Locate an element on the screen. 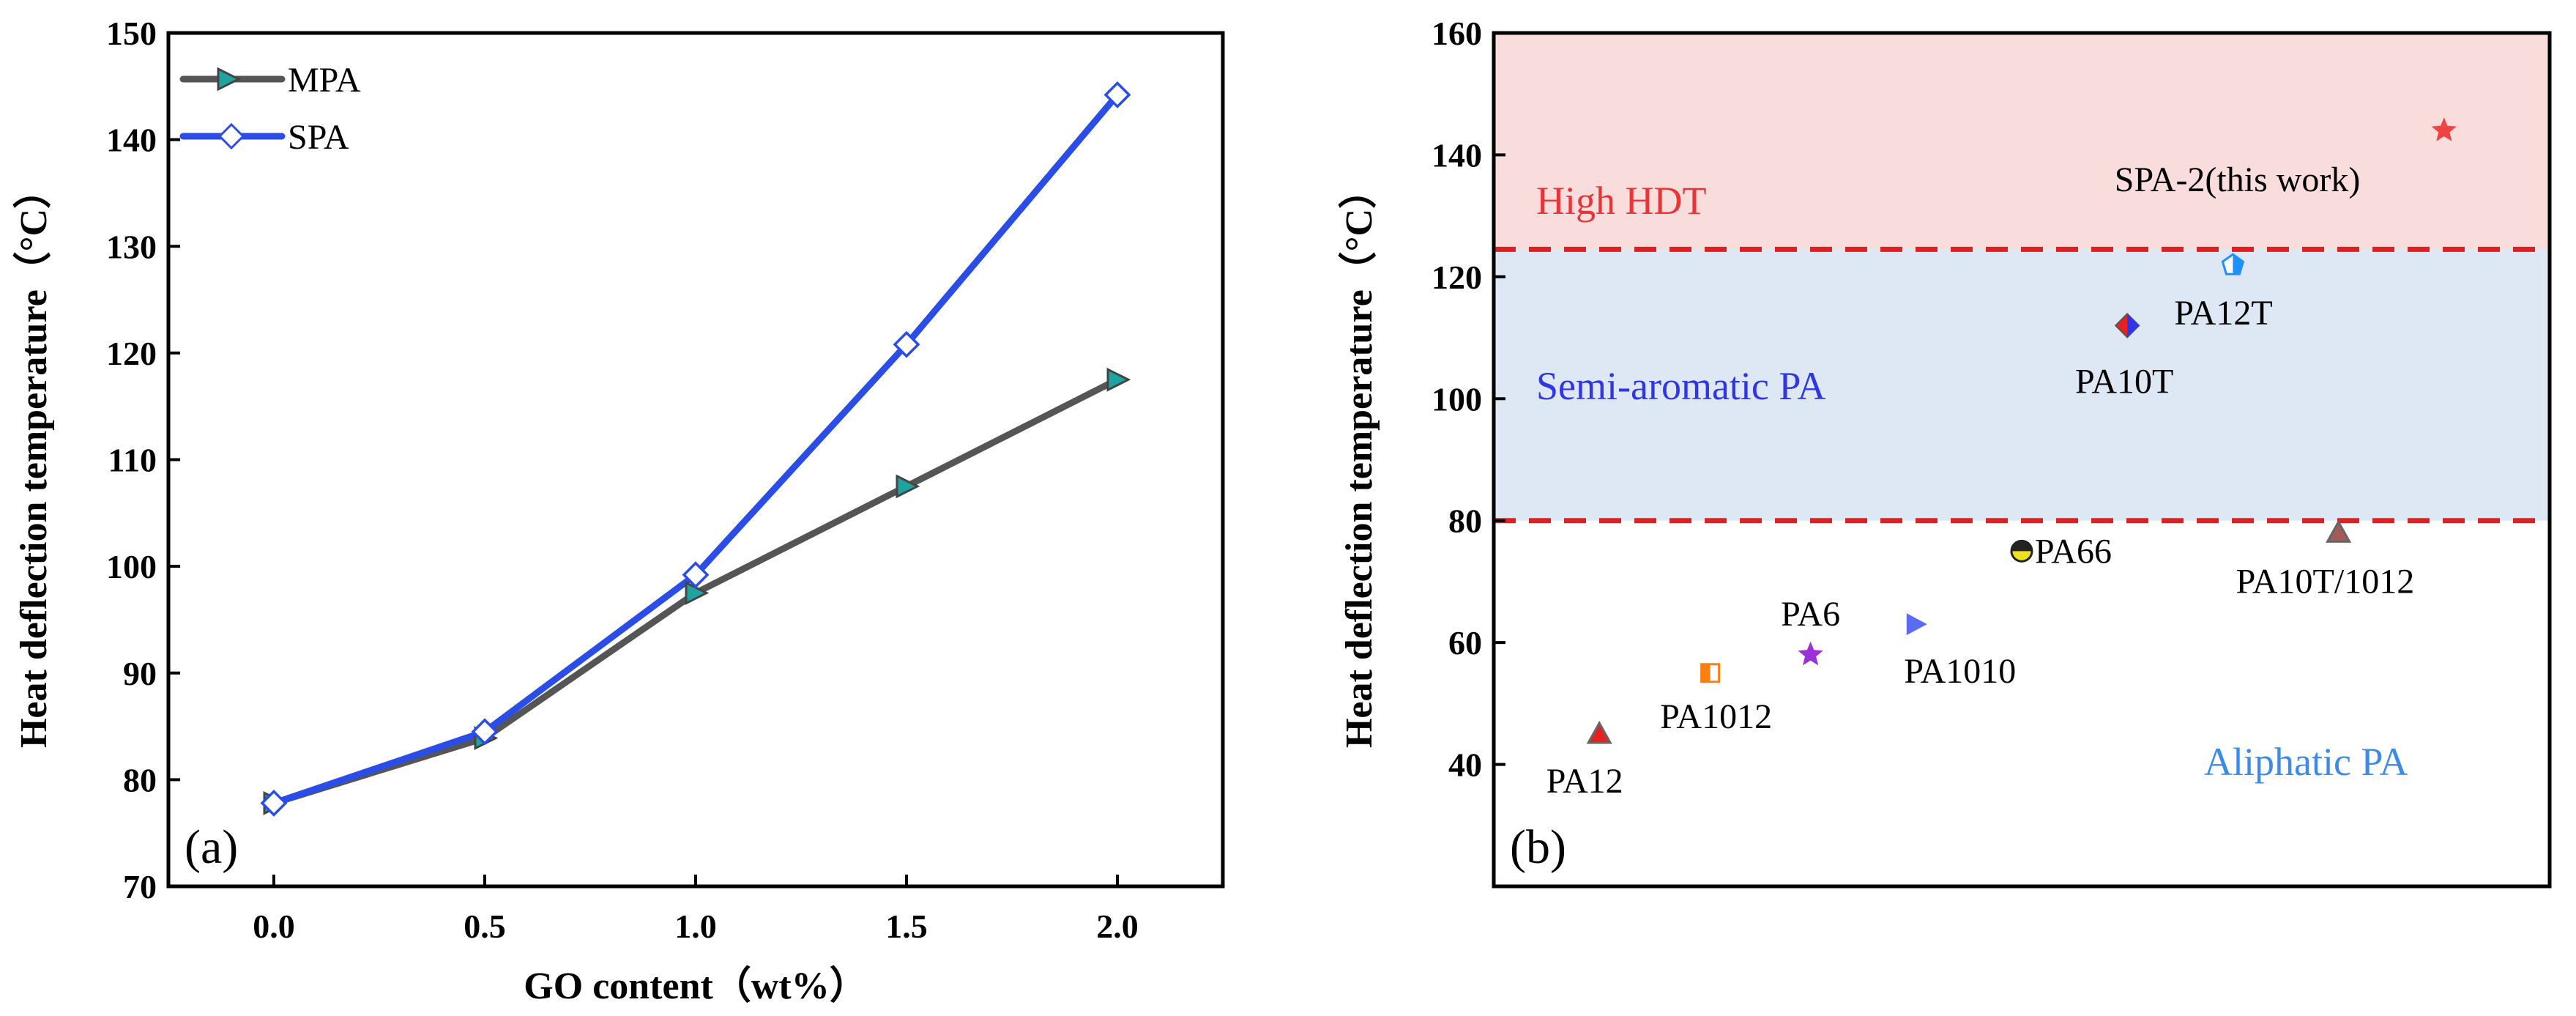 This screenshot has height=1016, width=2576. y-tick-label-b: 120 is located at coordinates (1457, 277).